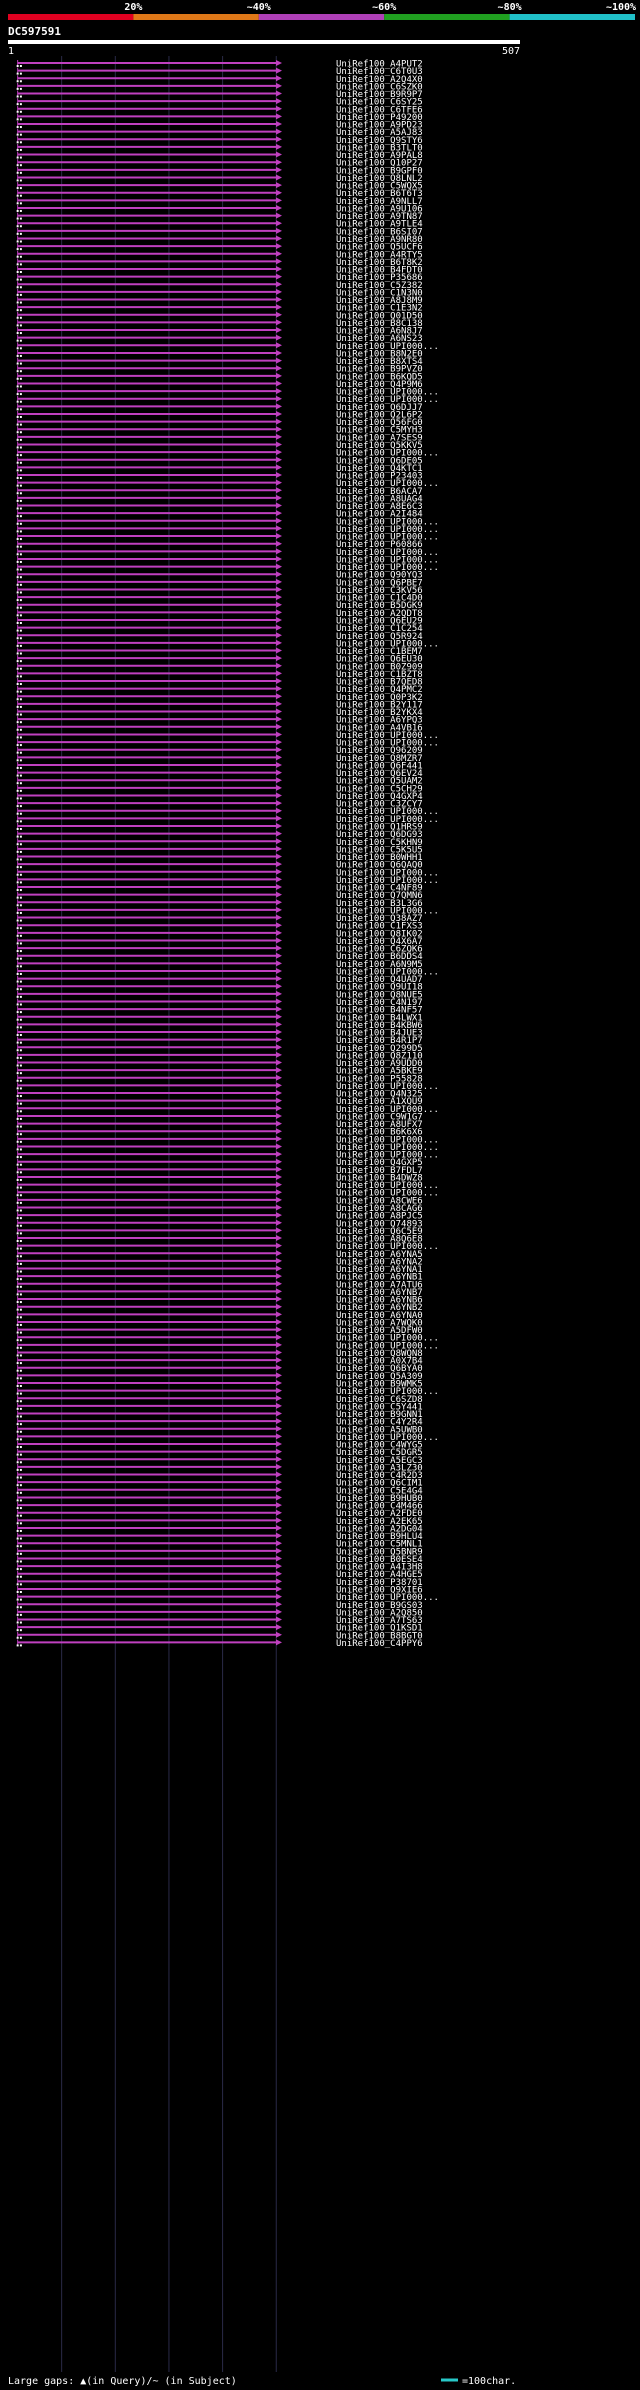  Describe the element at coordinates (379, 614) in the screenshot. I see `hit-label: UniRef100_A2QDT8` at that location.